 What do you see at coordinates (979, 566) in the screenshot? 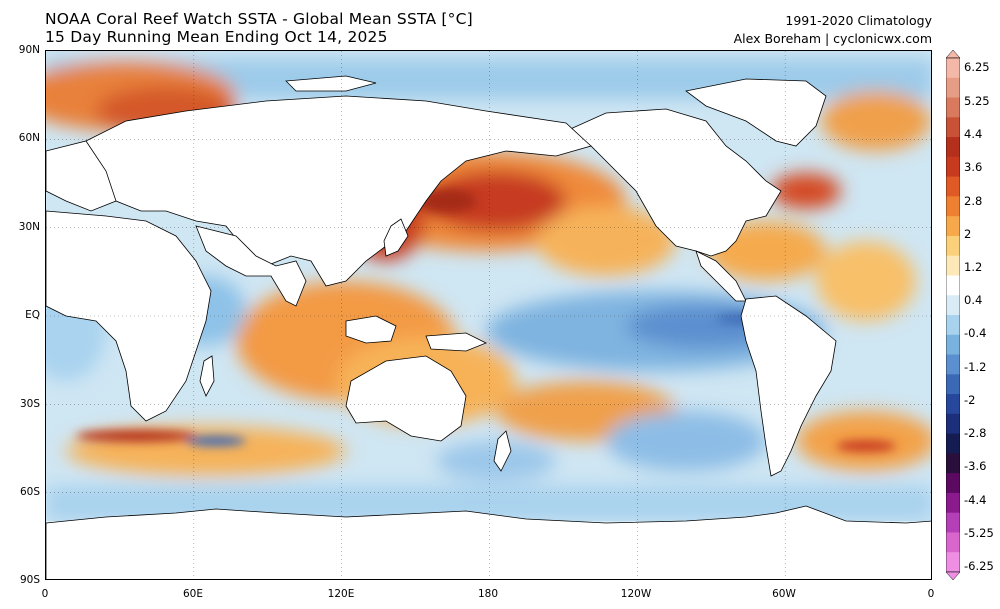
I see `colorbar-tick: -6.25` at bounding box center [979, 566].